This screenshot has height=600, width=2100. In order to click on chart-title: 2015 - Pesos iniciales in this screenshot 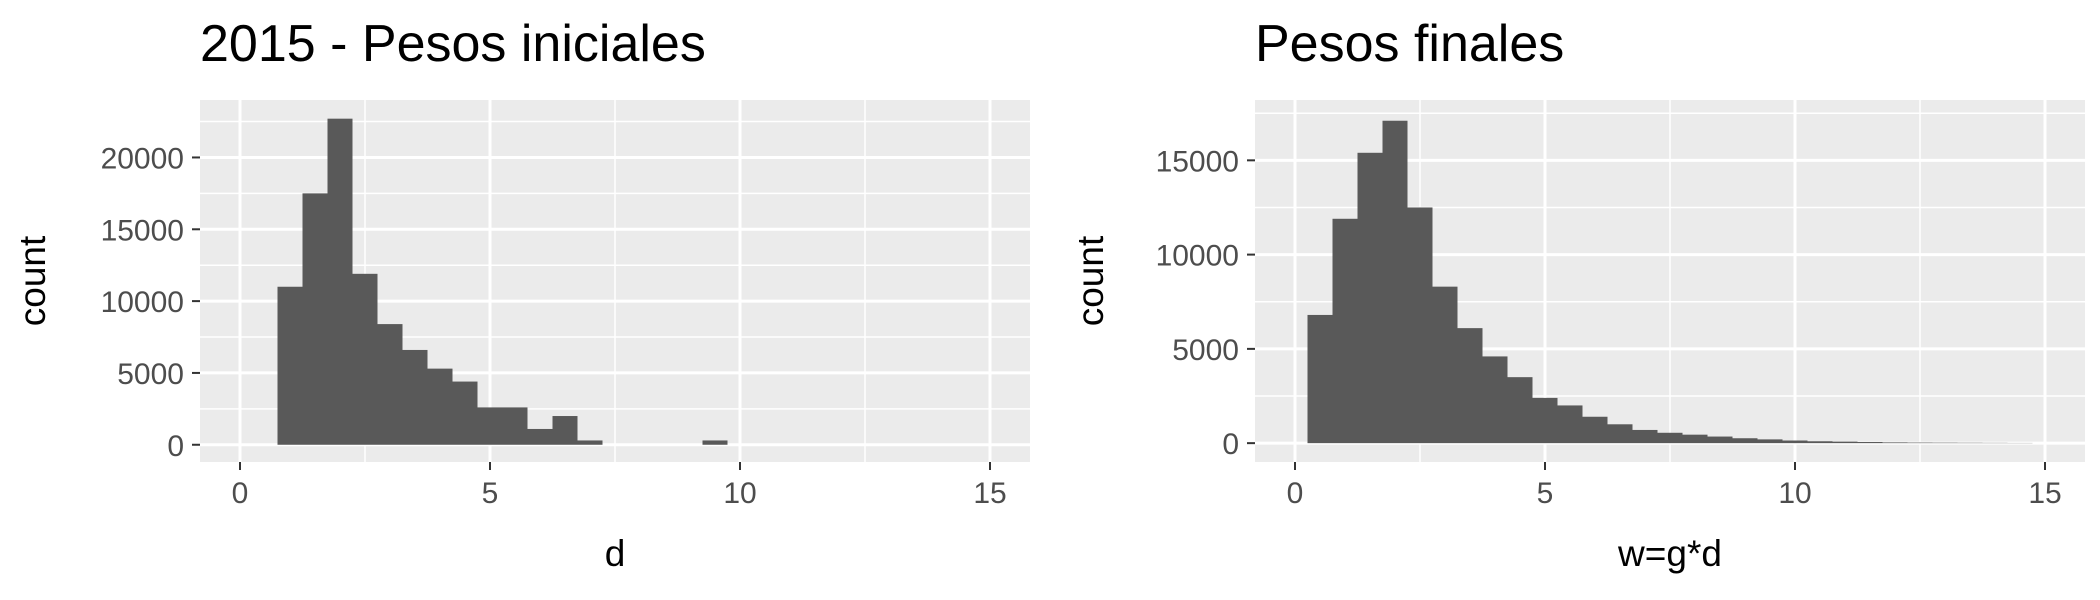, I will do `click(453, 44)`.